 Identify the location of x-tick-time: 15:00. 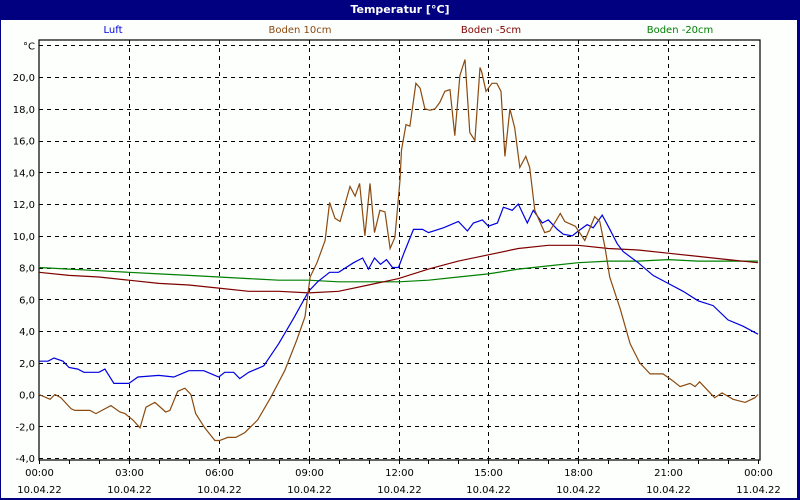
(488, 473).